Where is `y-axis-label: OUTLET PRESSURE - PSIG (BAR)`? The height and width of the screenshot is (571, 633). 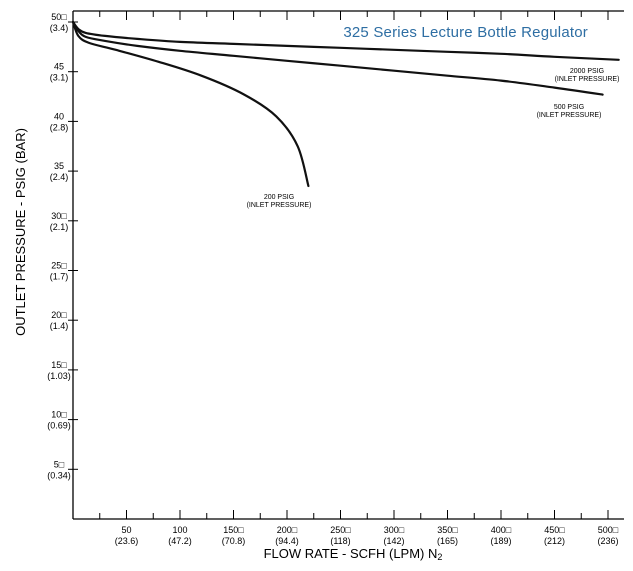
y-axis-label: OUTLET PRESSURE - PSIG (BAR) is located at coordinates (20, 232).